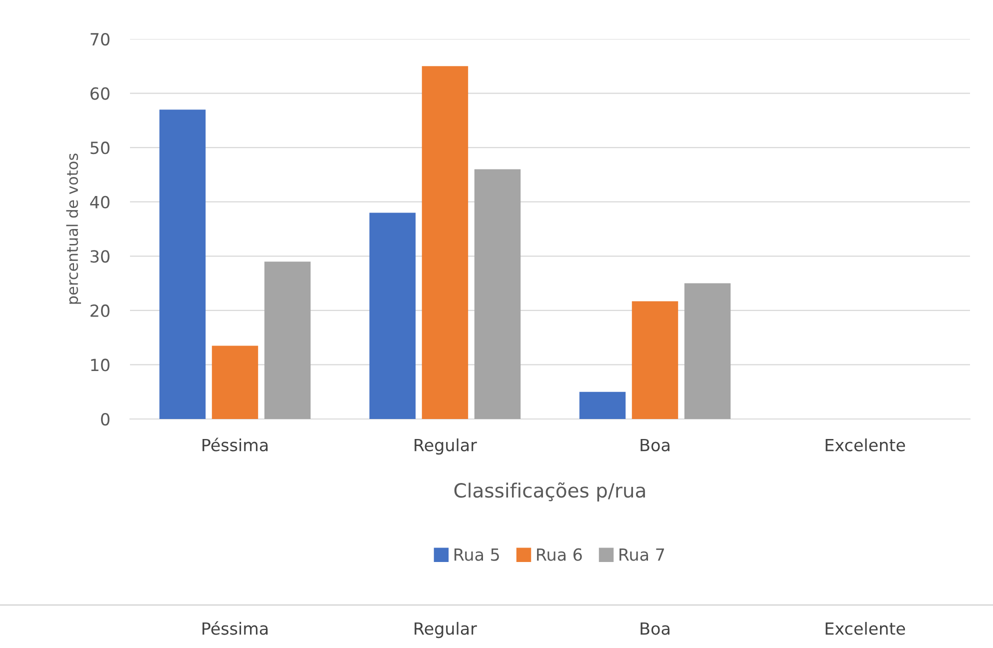 The image size is (993, 648). I want to click on x-tick-label: Excelente, so click(865, 445).